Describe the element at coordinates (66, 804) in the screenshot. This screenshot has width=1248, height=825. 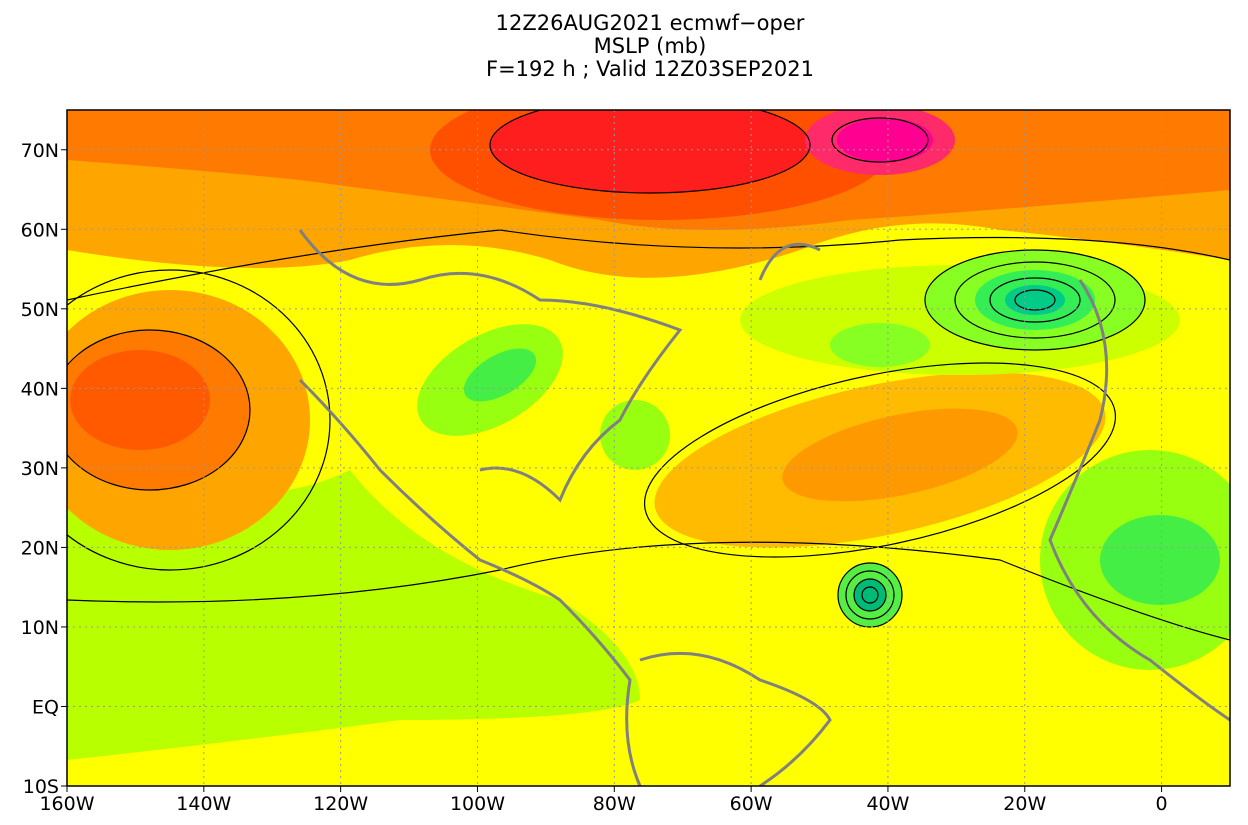
I see `x-tick-label: 160W` at that location.